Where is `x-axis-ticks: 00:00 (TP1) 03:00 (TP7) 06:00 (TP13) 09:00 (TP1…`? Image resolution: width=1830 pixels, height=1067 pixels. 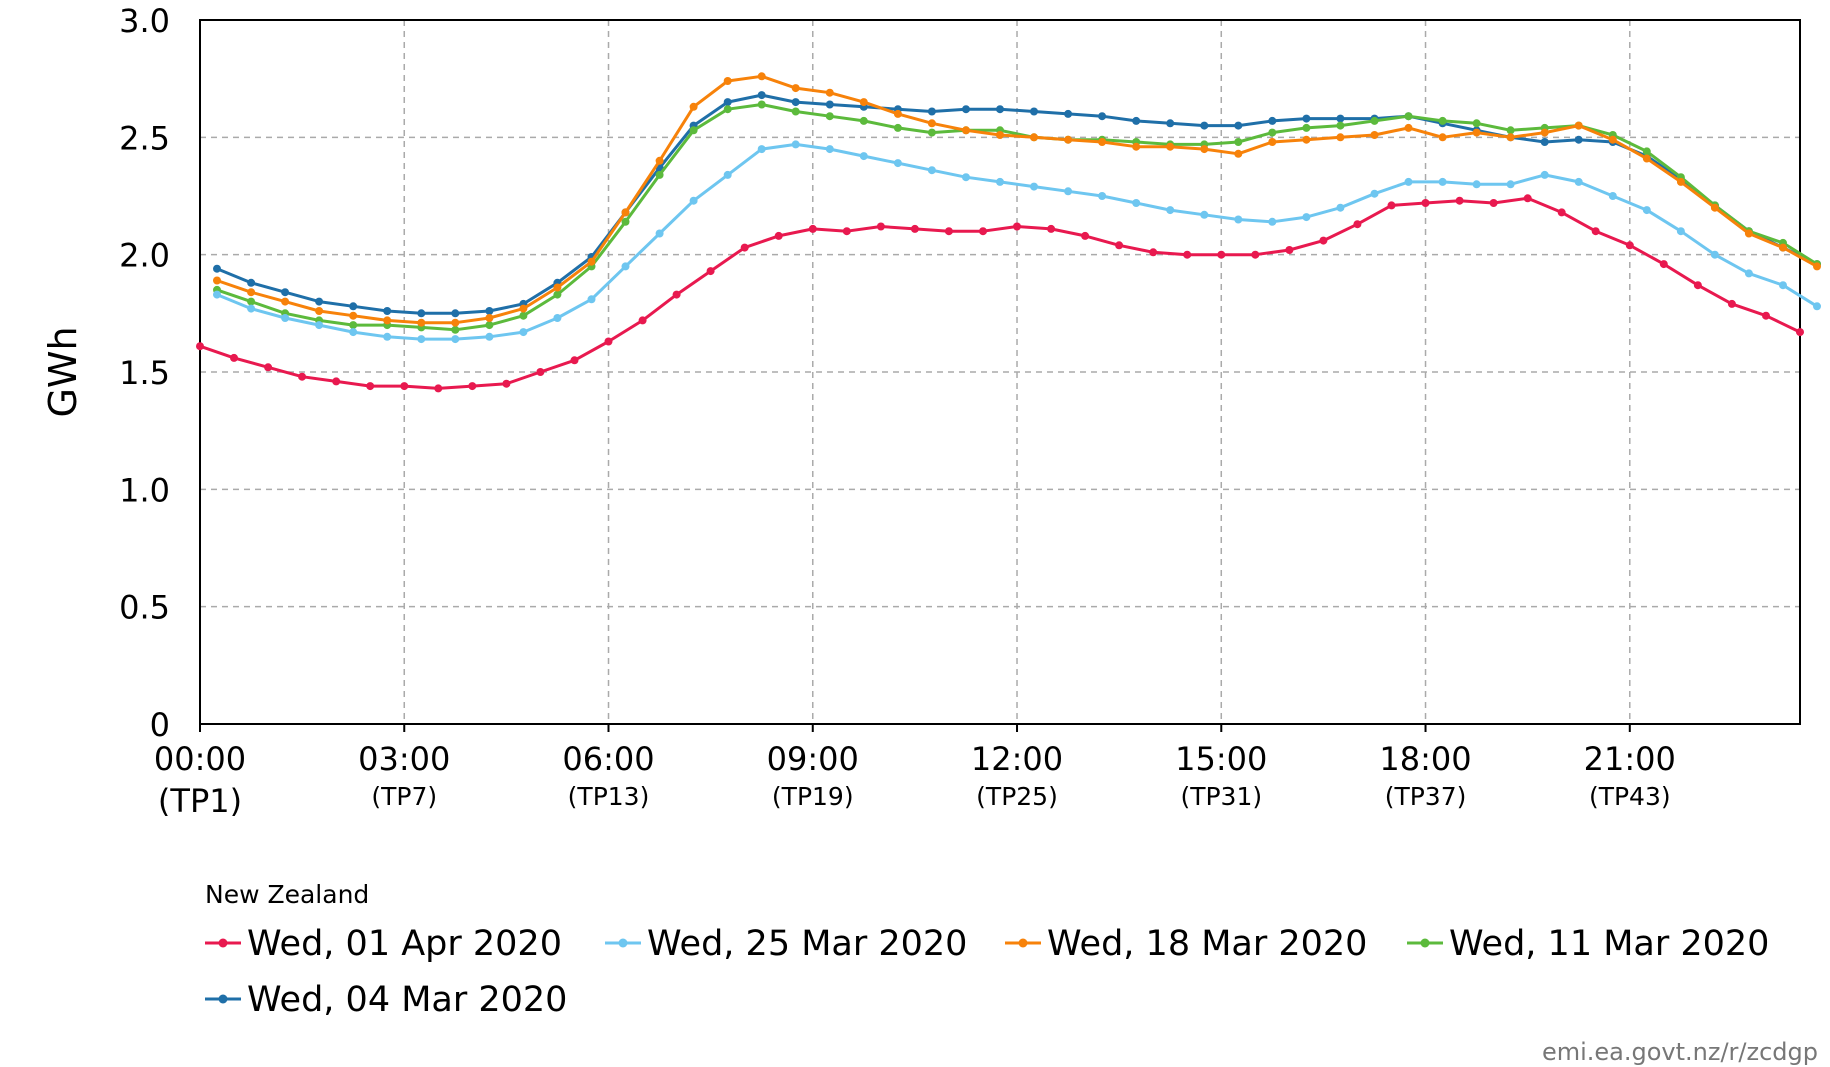 x-axis-ticks: 00:00 (TP1) 03:00 (TP7) 06:00 (TP13) 09:00 (TP1… is located at coordinates (915, 772).